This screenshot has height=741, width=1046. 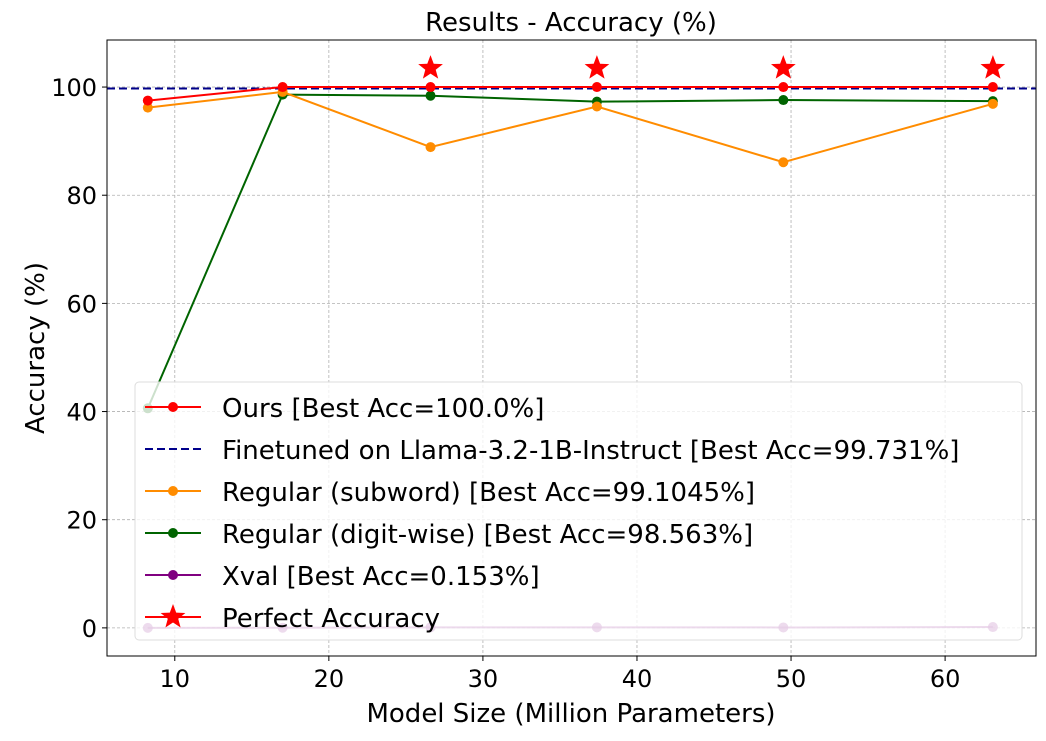 What do you see at coordinates (570, 714) in the screenshot?
I see `x-axis-label: Model Size (Million Parameters)` at bounding box center [570, 714].